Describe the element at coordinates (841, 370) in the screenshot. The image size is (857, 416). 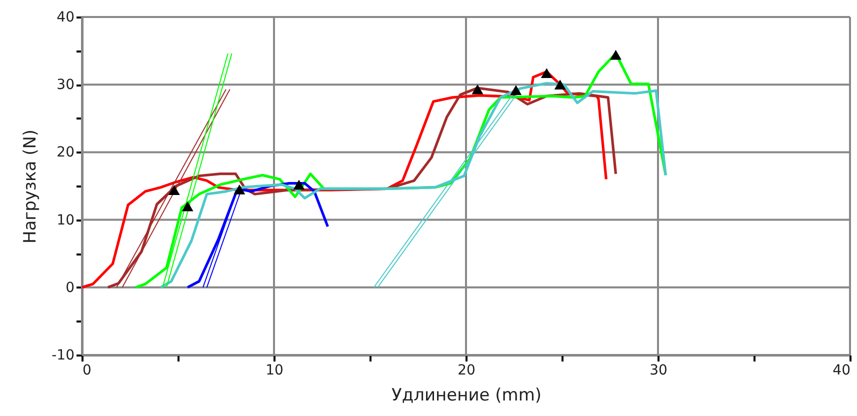
I see `x-tick-label: 40` at that location.